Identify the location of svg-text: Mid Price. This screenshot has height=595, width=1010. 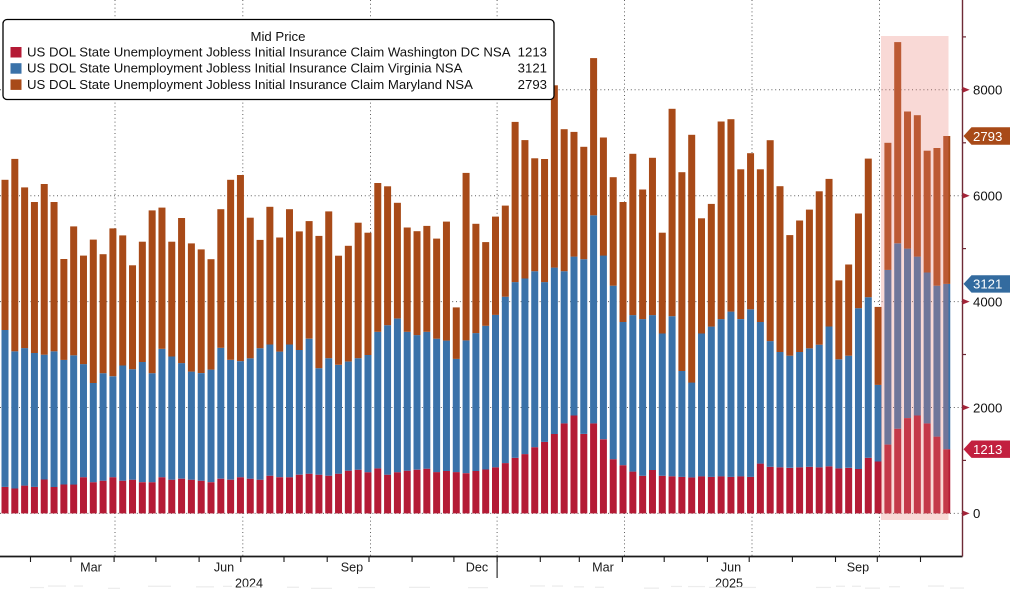
(278, 36).